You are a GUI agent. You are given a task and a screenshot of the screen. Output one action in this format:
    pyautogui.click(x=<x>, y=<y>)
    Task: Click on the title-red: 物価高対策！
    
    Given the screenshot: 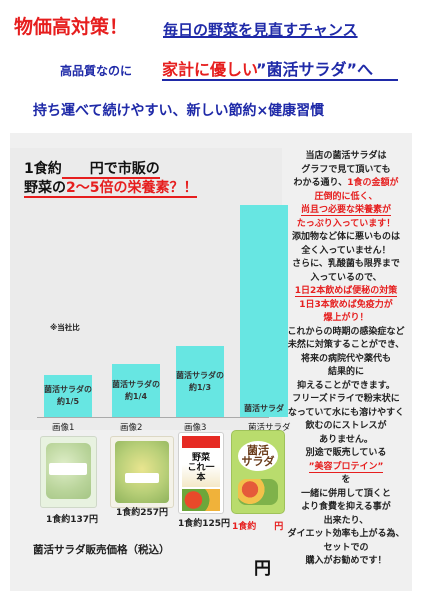 What is the action you would take?
    pyautogui.click(x=71, y=27)
    